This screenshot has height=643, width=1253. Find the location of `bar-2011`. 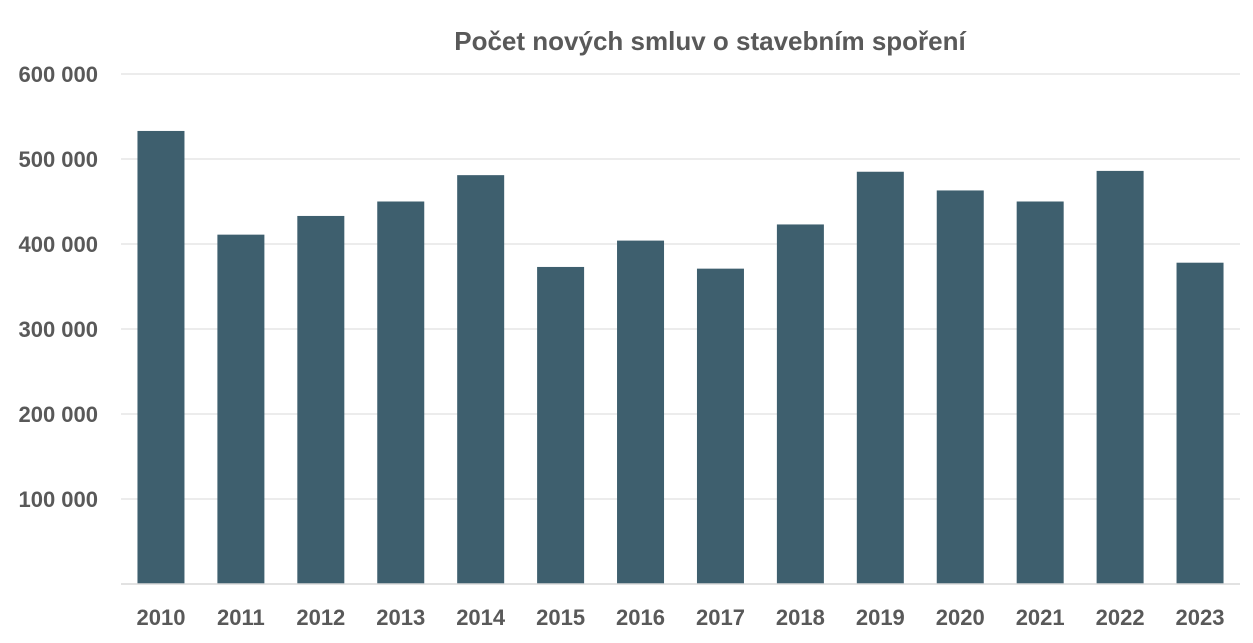

bar-2011 is located at coordinates (241, 409).